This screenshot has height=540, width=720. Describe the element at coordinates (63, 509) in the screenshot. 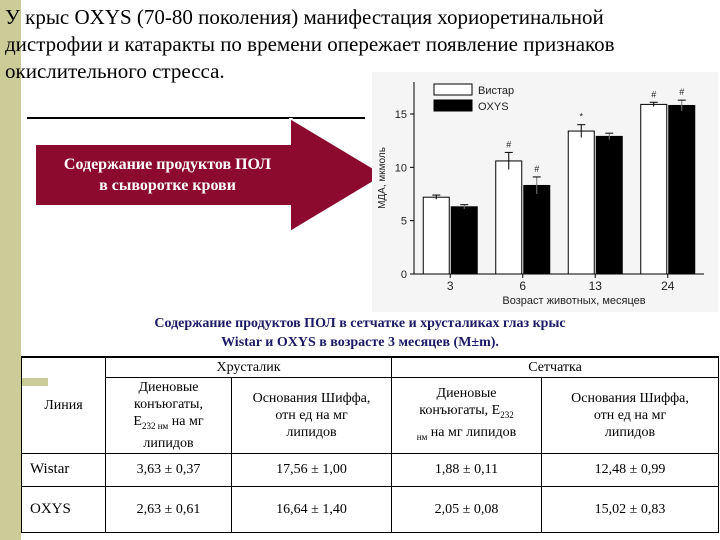

I see `row-name: OXYS` at that location.